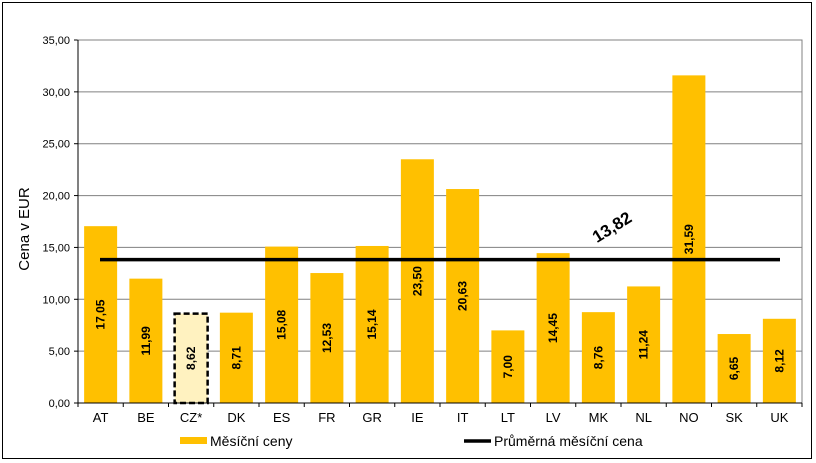 The height and width of the screenshot is (463, 816). What do you see at coordinates (56, 300) in the screenshot?
I see `y-tick-label-2: 10,00` at bounding box center [56, 300].